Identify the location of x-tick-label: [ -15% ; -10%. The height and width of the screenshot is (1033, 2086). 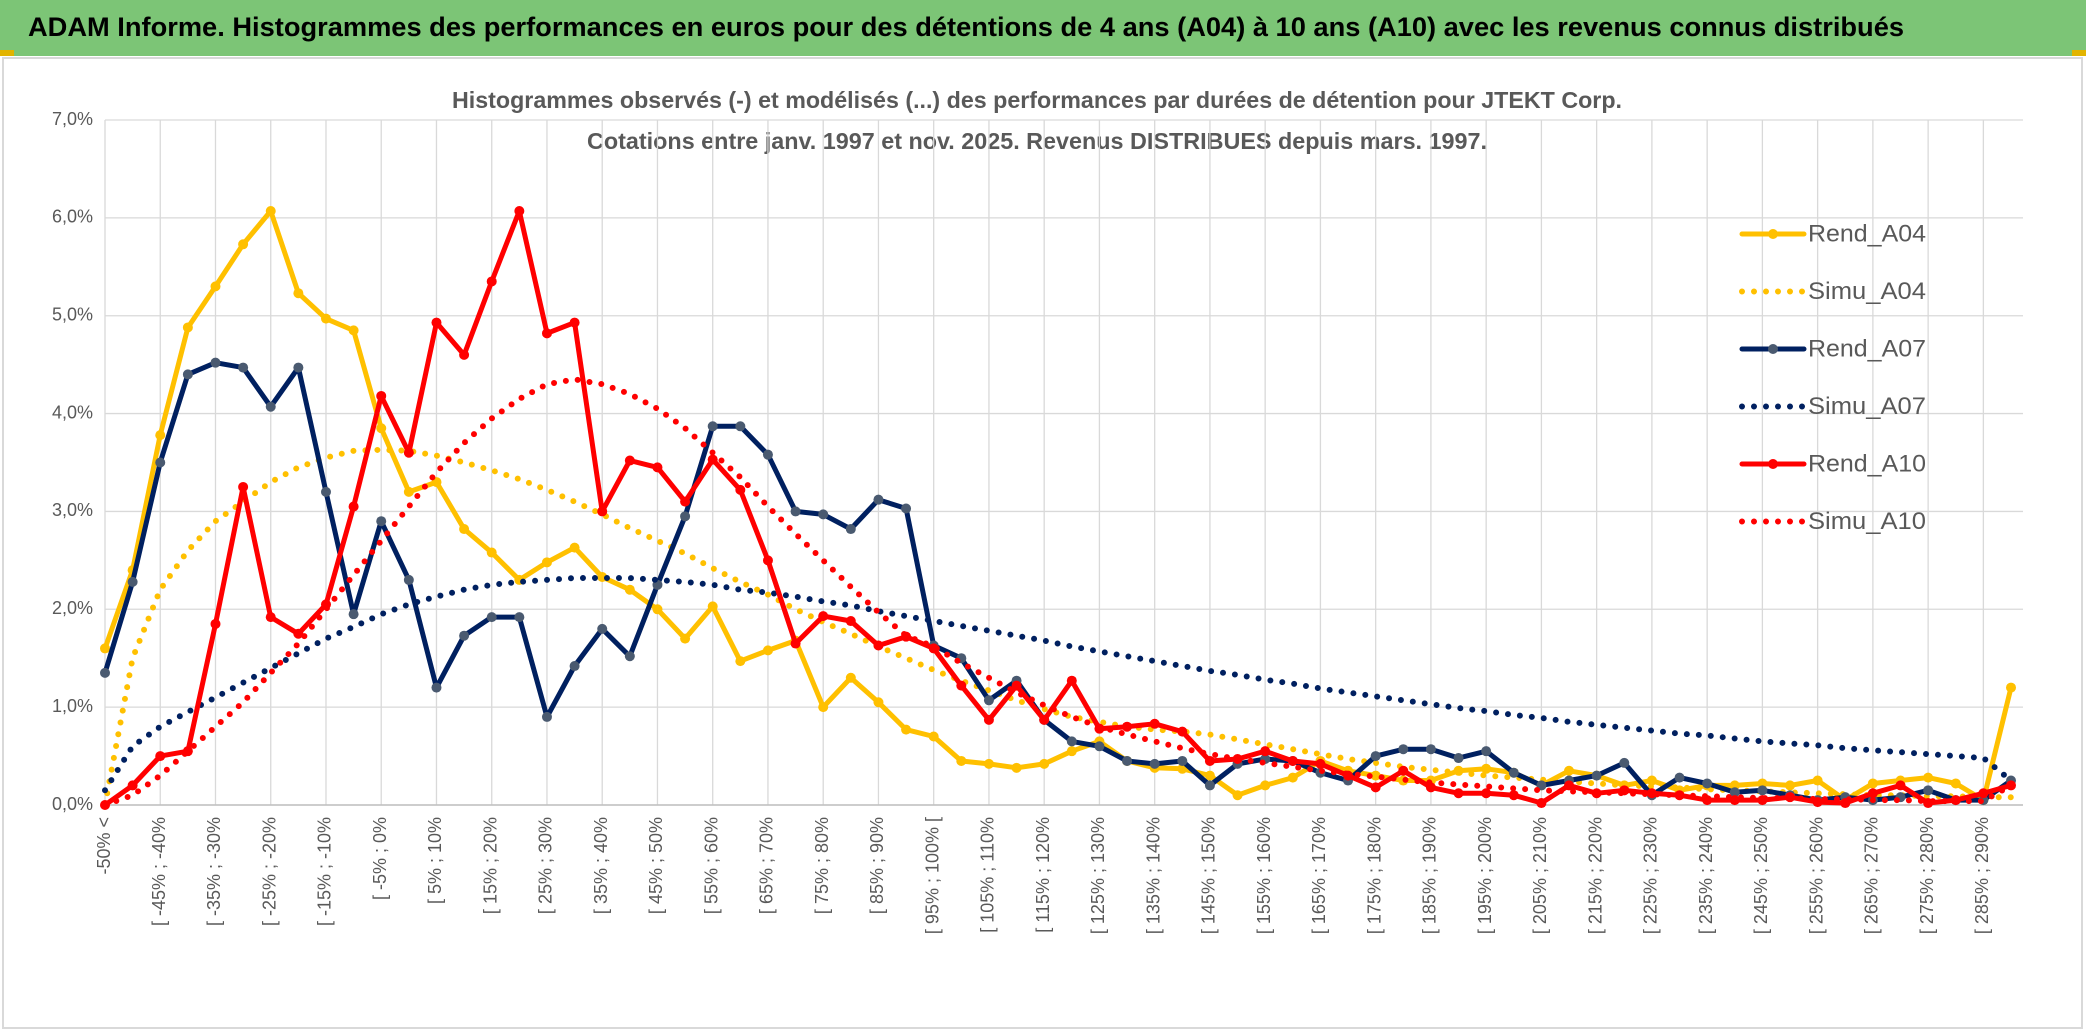
(325, 871).